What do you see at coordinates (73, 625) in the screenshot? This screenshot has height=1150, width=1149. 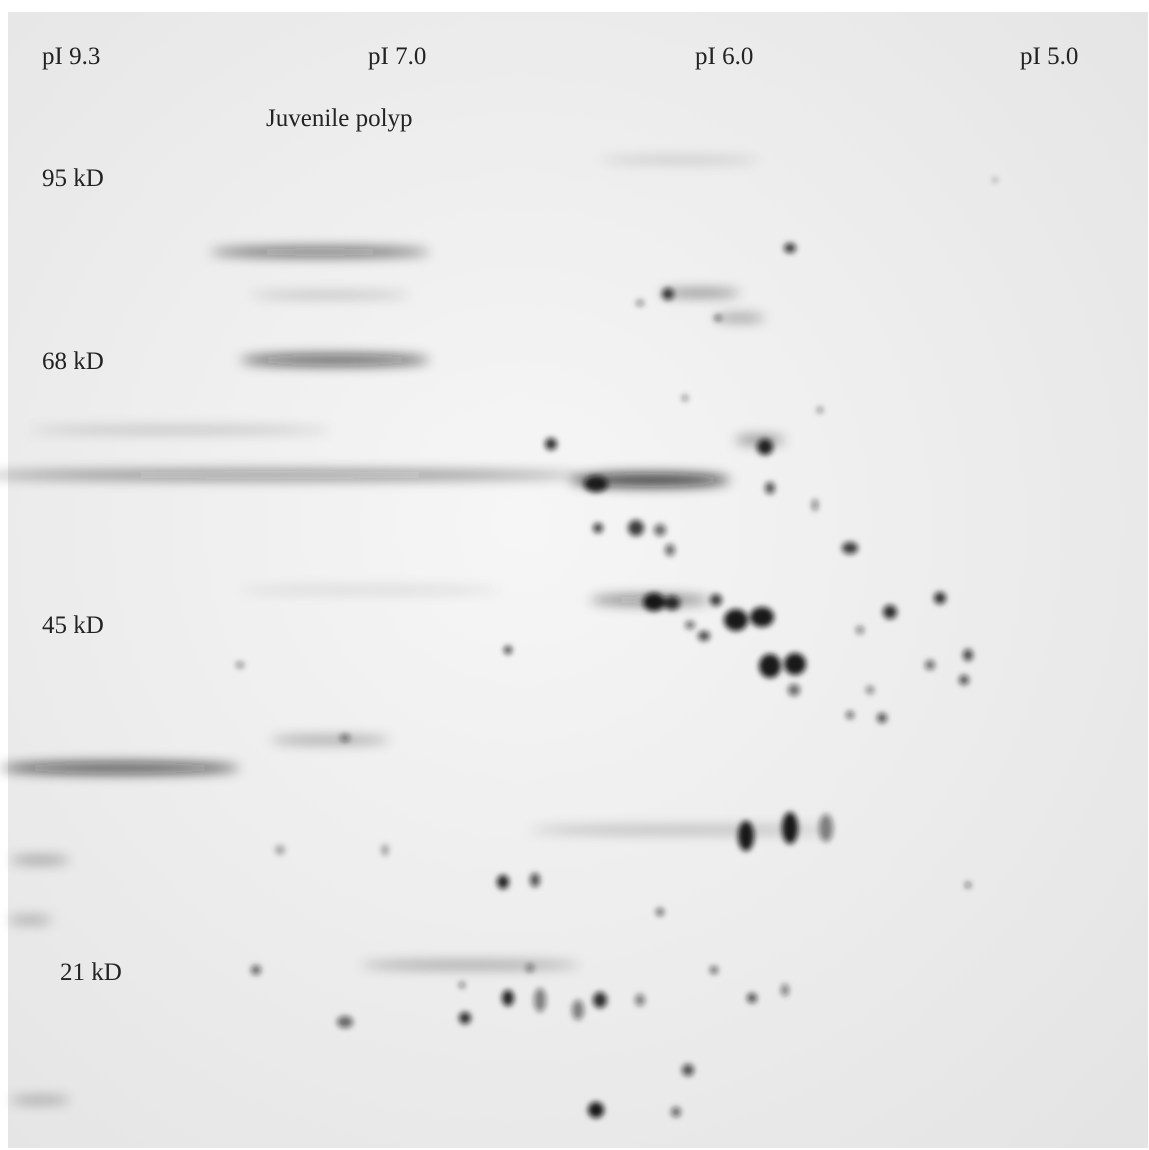 I see `mass-label: 45 kD` at bounding box center [73, 625].